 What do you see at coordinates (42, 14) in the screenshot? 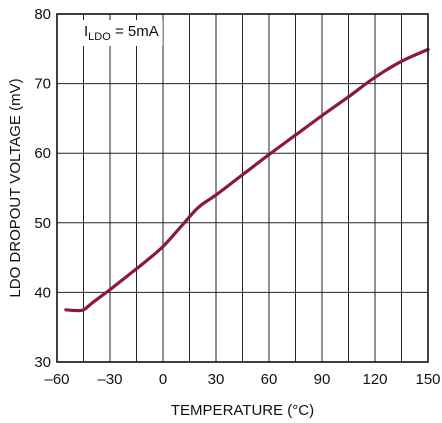
I see `y-tick-label: 80` at bounding box center [42, 14].